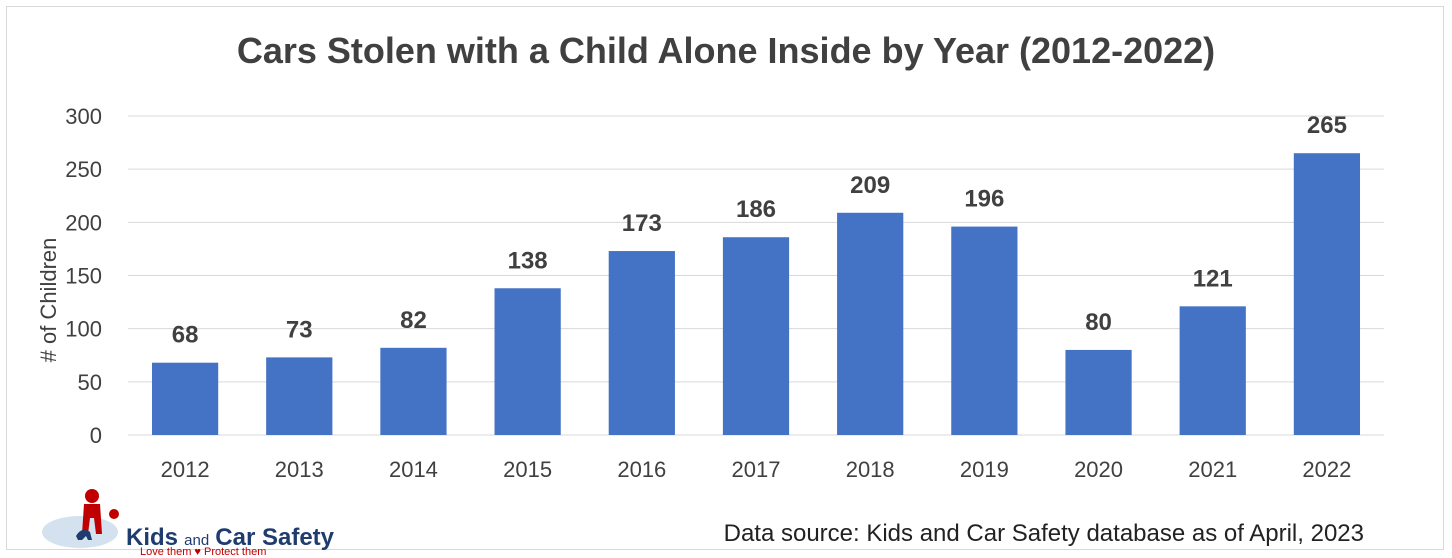 Image resolution: width=1452 pixels, height=558 pixels. What do you see at coordinates (299, 469) in the screenshot?
I see `x-tick-label-2013: 2013` at bounding box center [299, 469].